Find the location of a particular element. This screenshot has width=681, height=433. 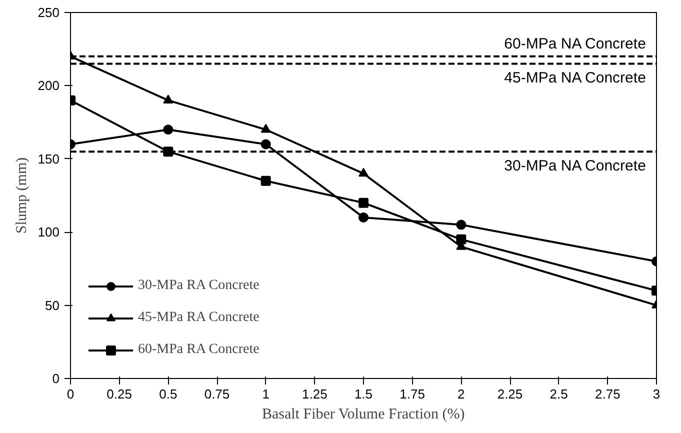

x-tick-label: 2.25 is located at coordinates (510, 394).